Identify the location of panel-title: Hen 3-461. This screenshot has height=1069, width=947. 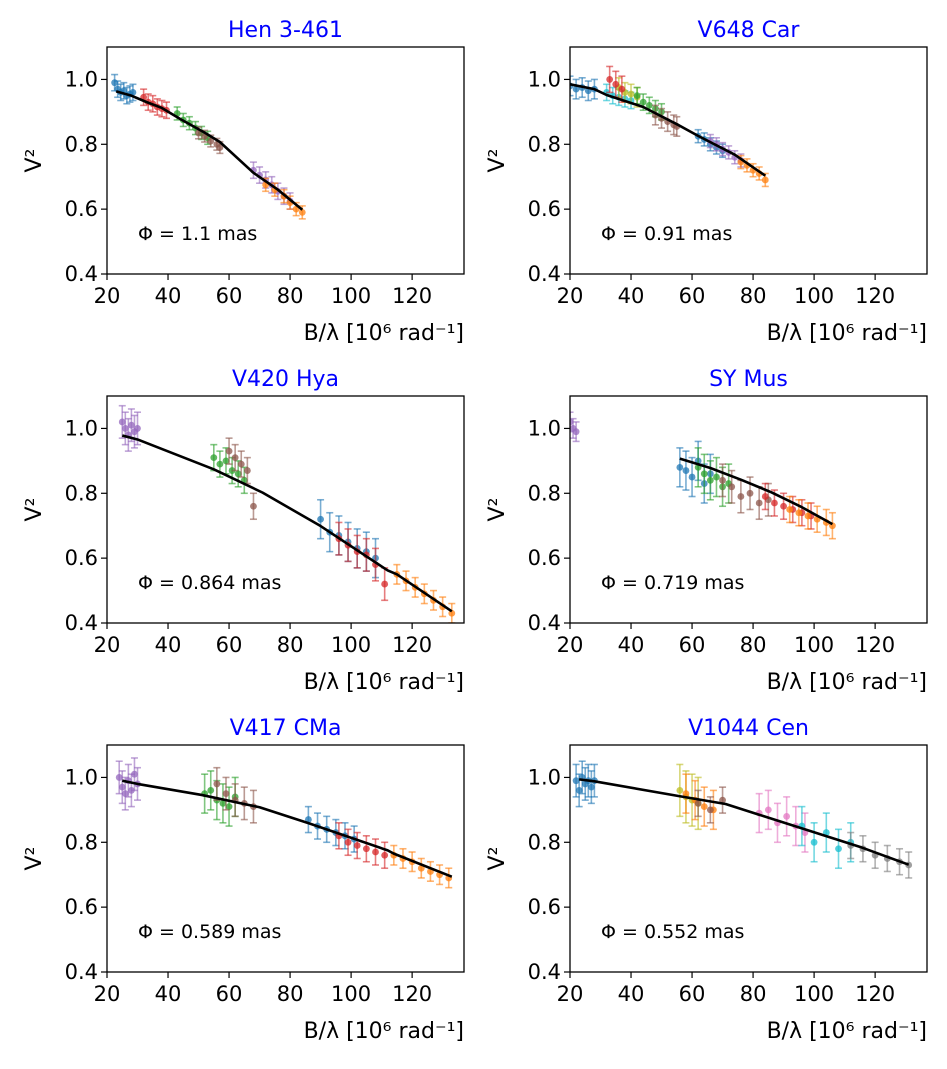
(285, 30).